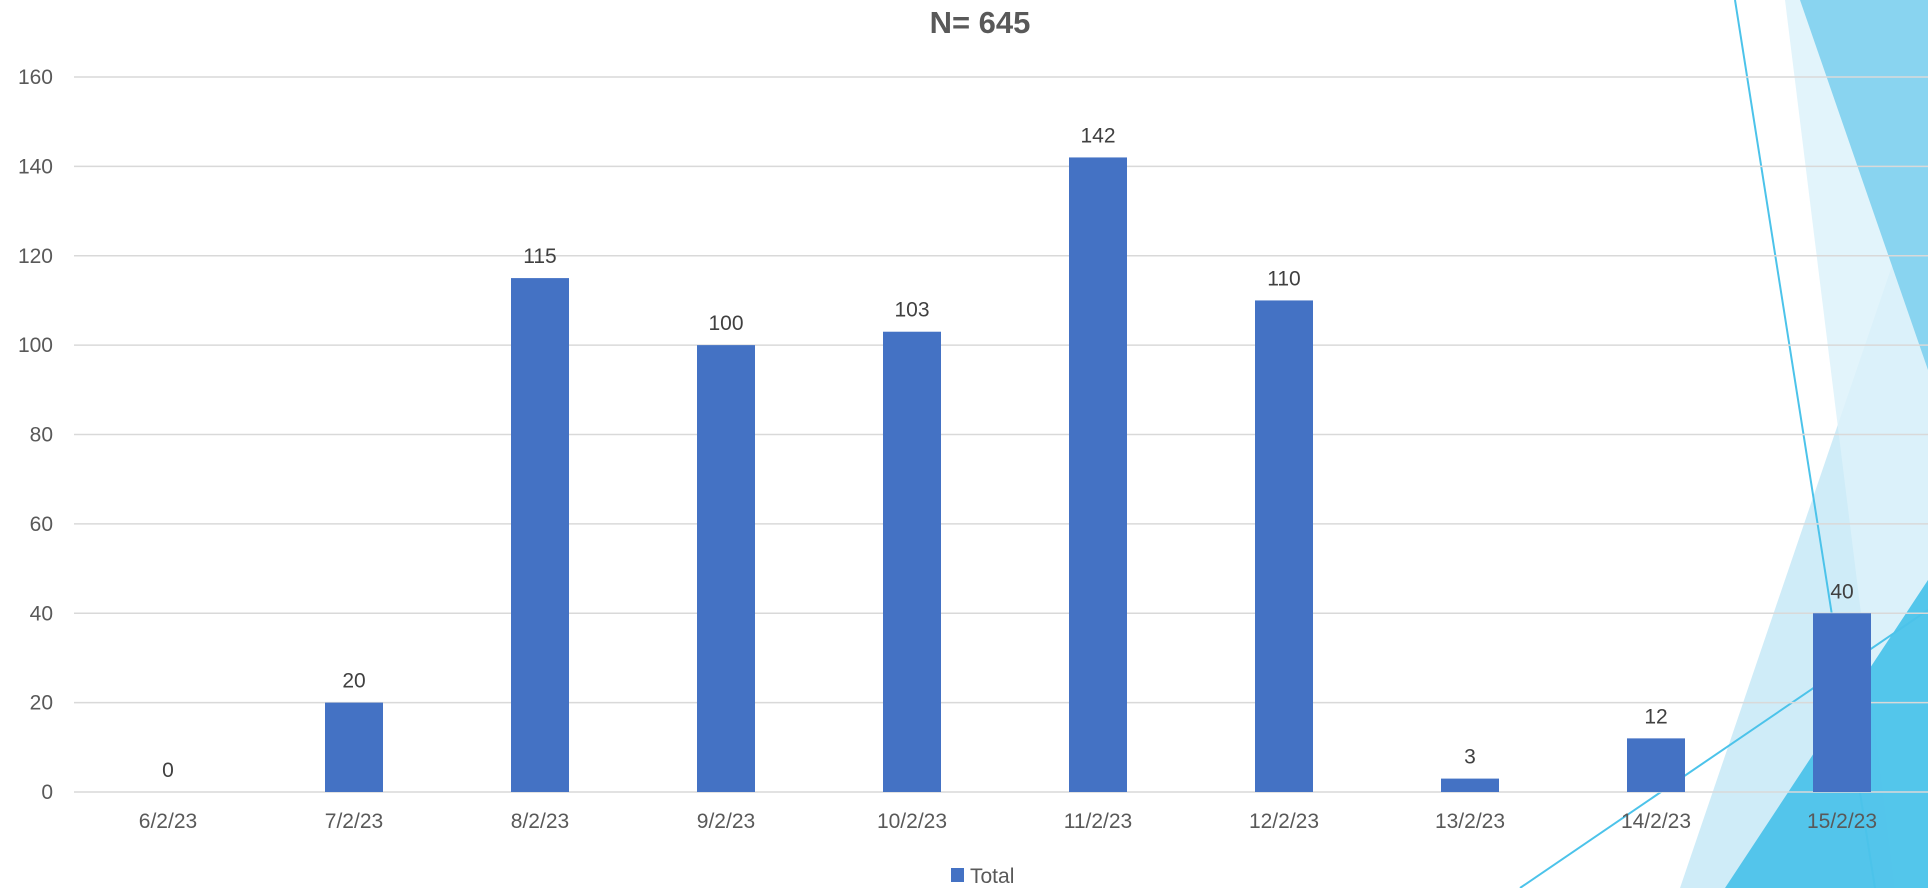 The image size is (1928, 888). I want to click on legend: Total, so click(982, 876).